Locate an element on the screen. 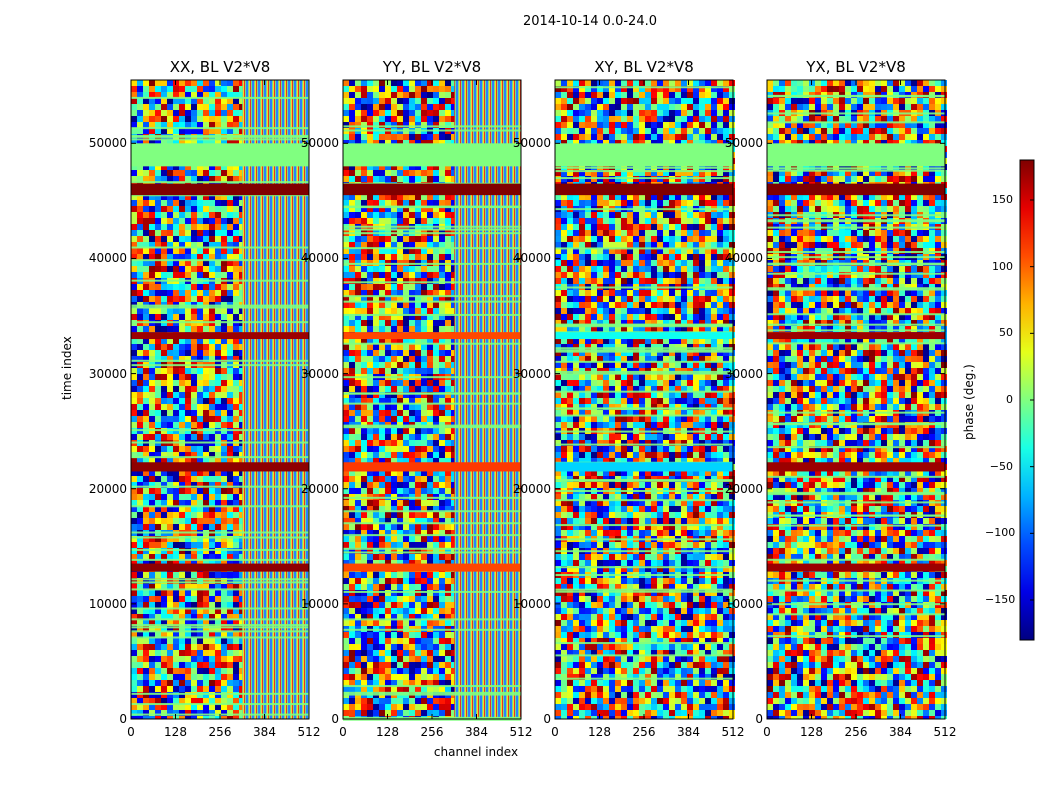  colorbar-tick-label: 0 is located at coordinates (1009, 399).